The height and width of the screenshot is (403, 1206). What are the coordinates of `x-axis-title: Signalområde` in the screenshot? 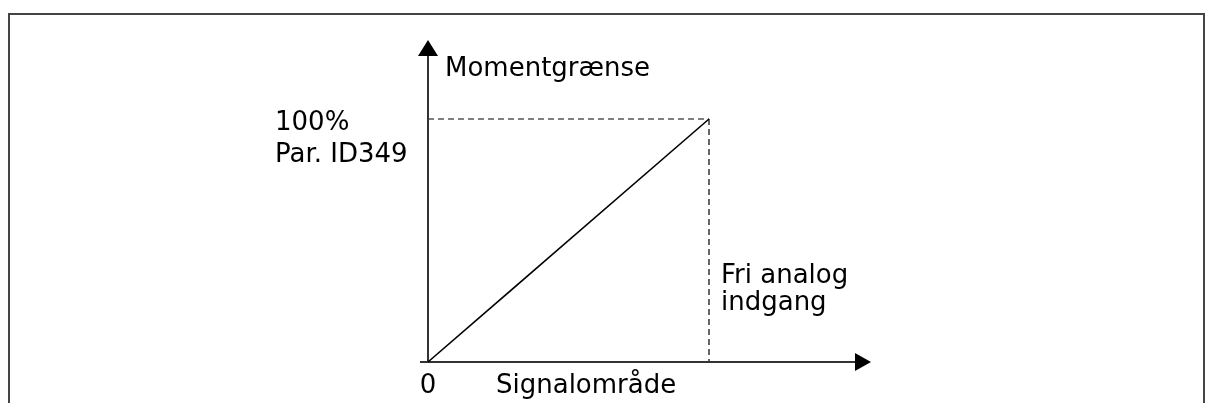 It's located at (586, 384).